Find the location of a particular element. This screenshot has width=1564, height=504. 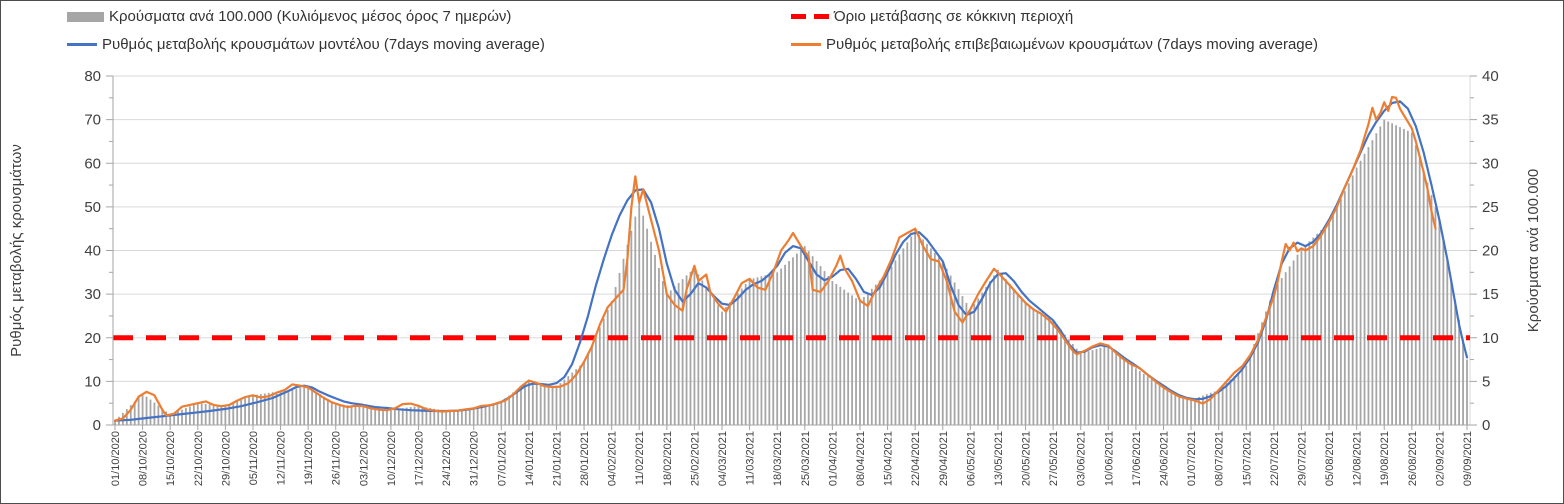

x-tick-label: 27/05/2021 is located at coordinates (1054, 458).